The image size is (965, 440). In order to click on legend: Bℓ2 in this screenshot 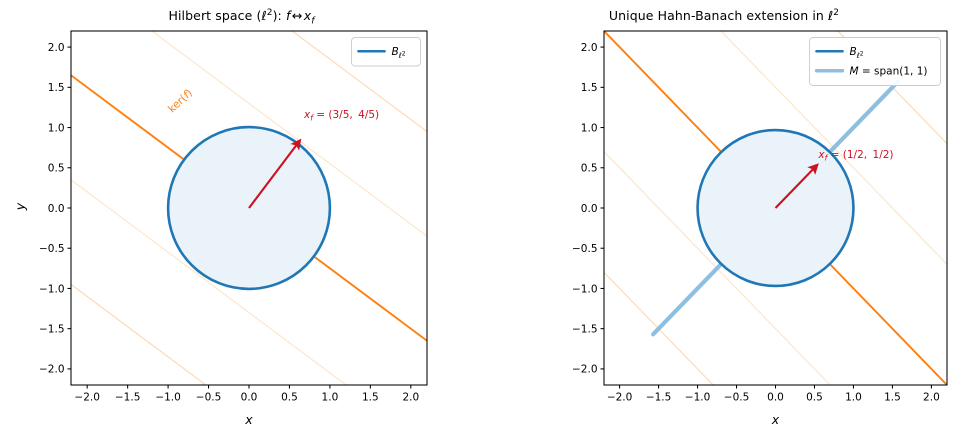, I will do `click(386, 52)`.